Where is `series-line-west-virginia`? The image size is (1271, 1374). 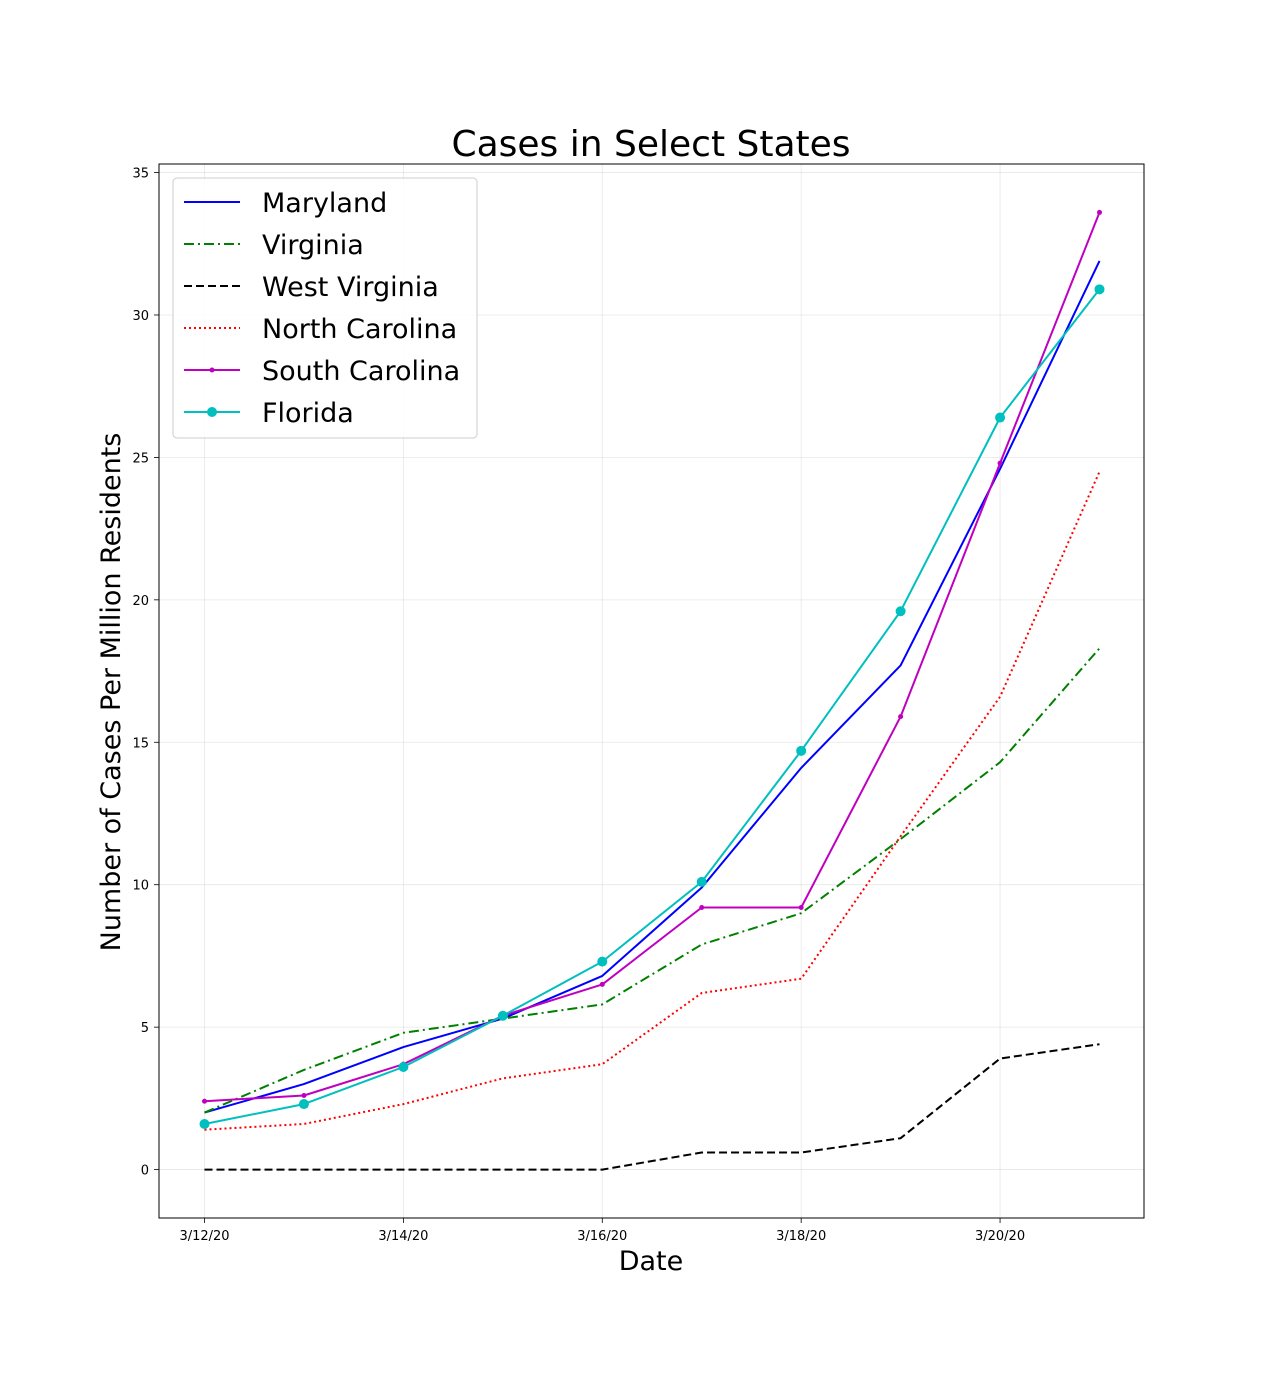 series-line-west-virginia is located at coordinates (652, 1107).